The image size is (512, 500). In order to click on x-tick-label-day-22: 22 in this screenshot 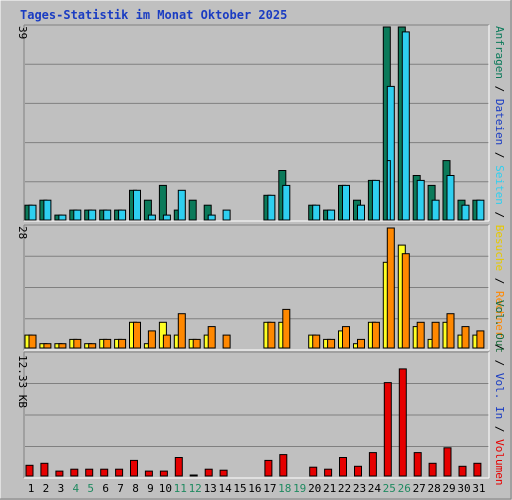, I will do `click(344, 488)`.